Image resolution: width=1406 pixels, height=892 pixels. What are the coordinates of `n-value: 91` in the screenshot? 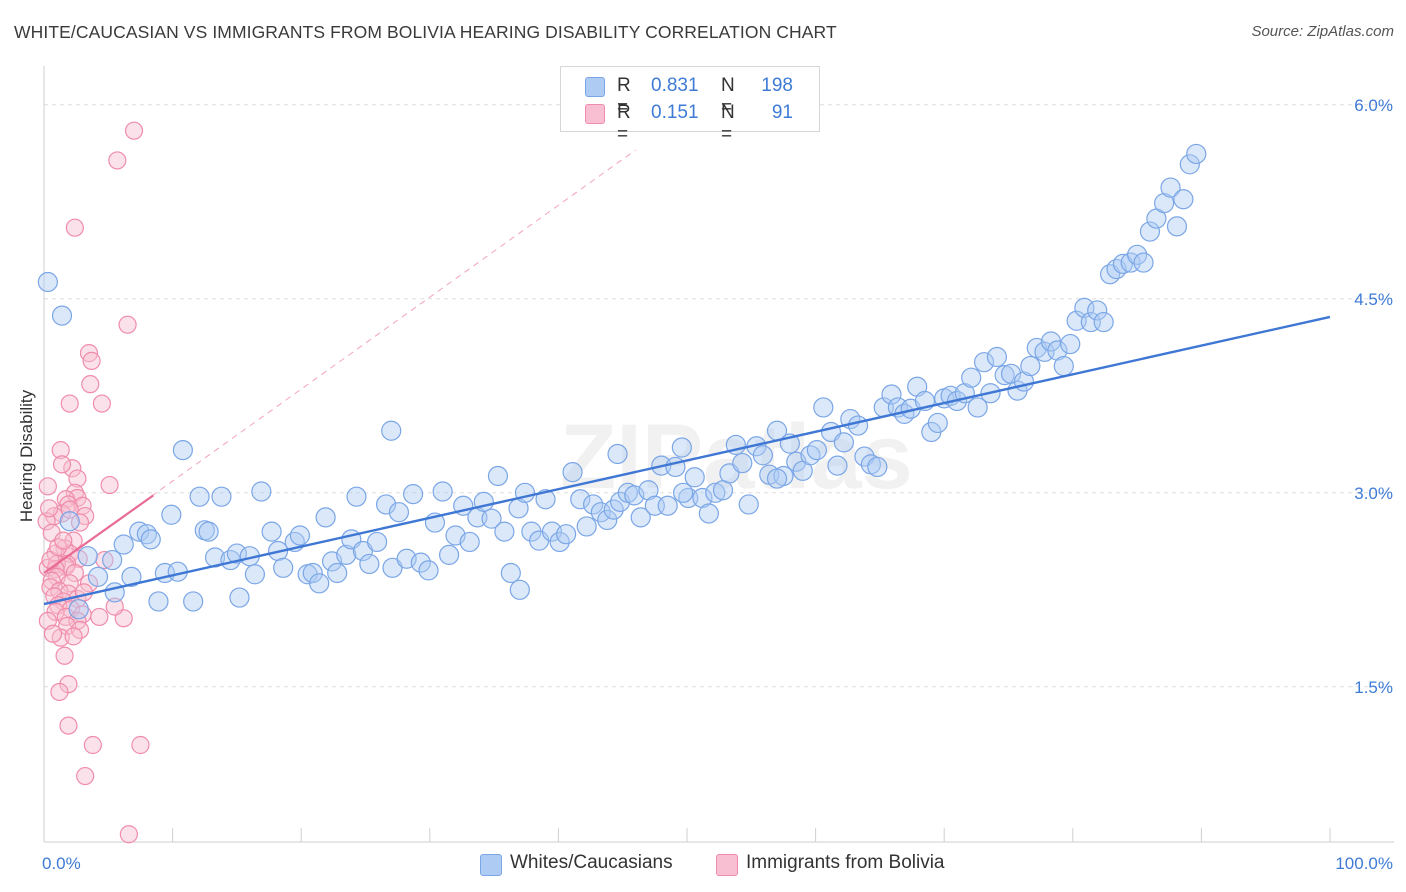 It's located at (782, 112).